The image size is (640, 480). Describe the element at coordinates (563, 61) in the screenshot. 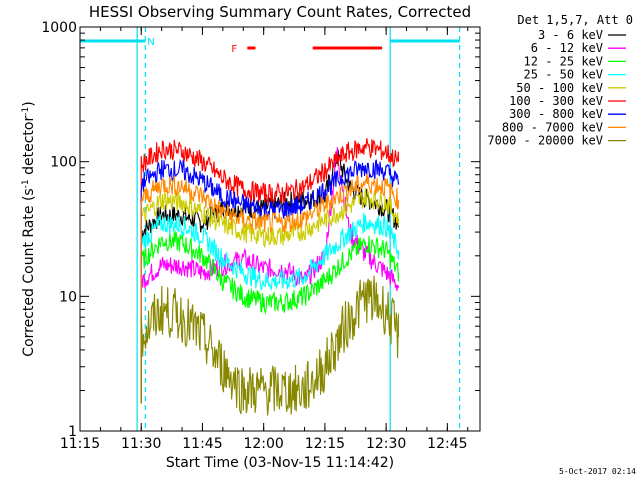

I see `legend-label-2: 12 - 25 keV` at that location.